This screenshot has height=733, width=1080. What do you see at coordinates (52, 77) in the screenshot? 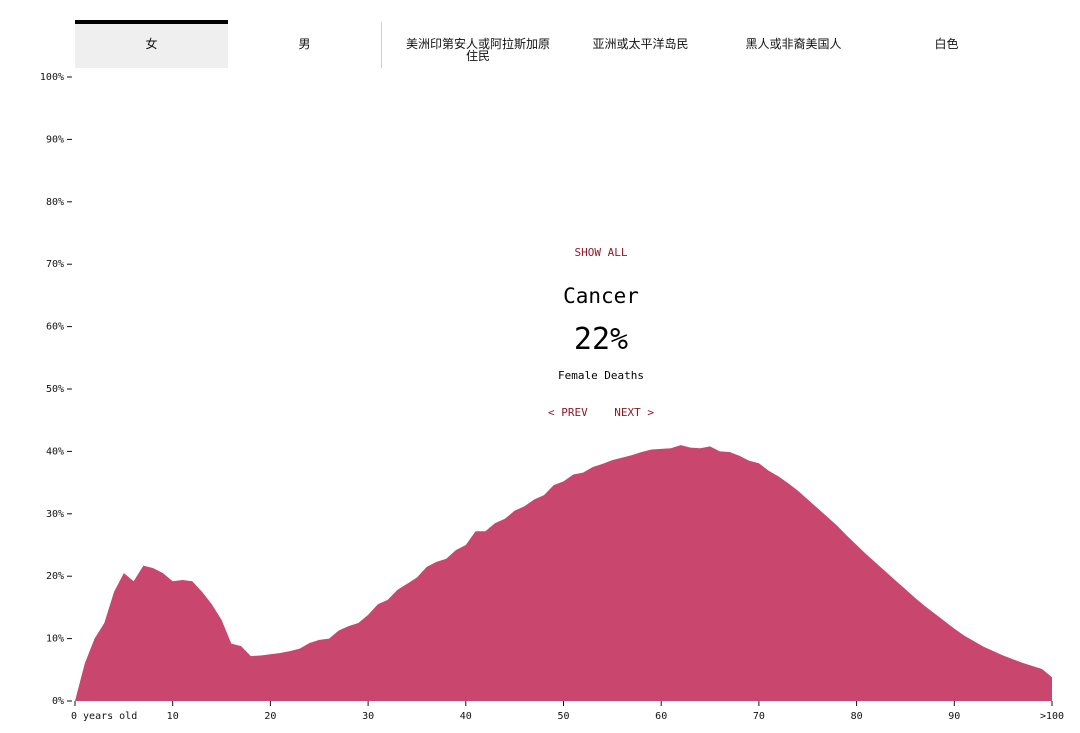
I see `y-tick-label: 100%` at bounding box center [52, 77].